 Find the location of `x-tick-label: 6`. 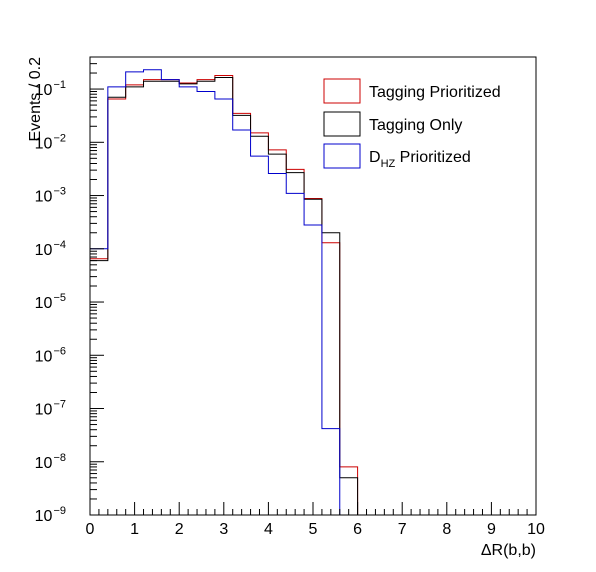

x-tick-label: 6 is located at coordinates (357, 529).